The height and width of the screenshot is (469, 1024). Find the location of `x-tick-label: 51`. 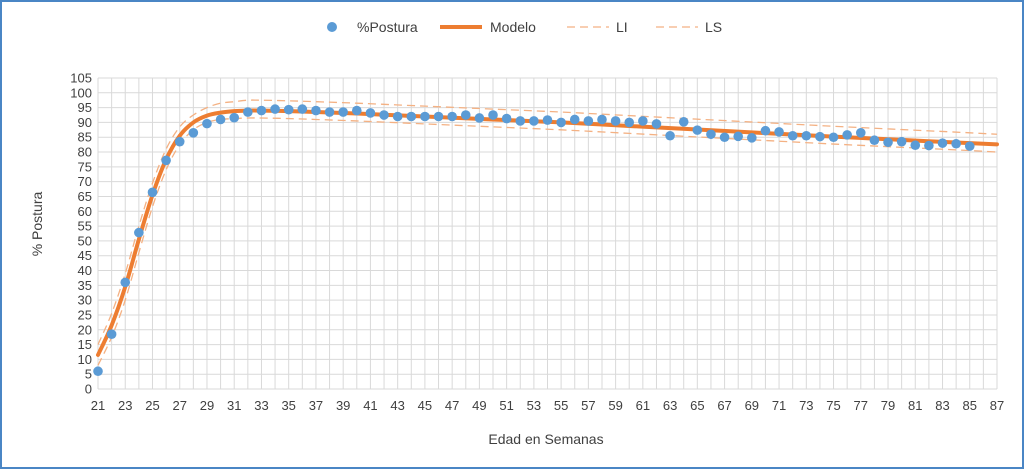

x-tick-label: 51 is located at coordinates (506, 405).